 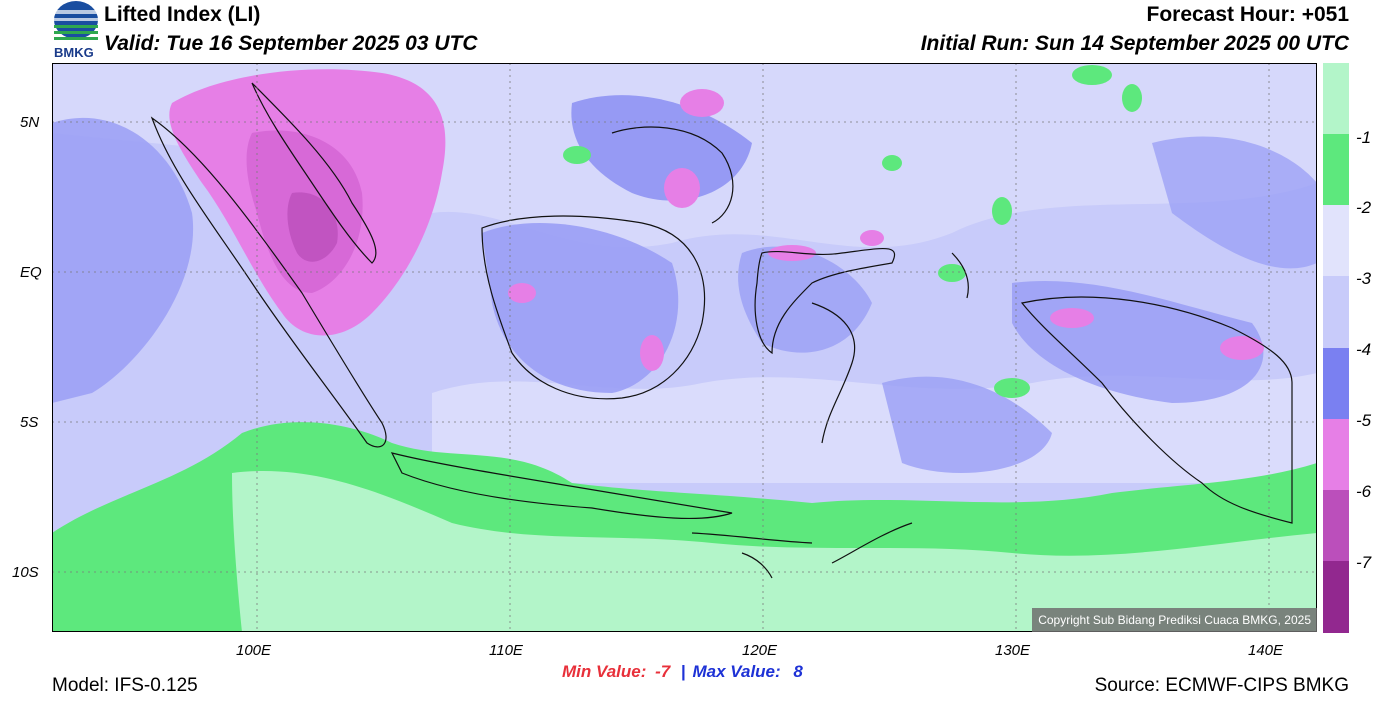 I want to click on max-value-label: Max Value:, so click(x=736, y=671).